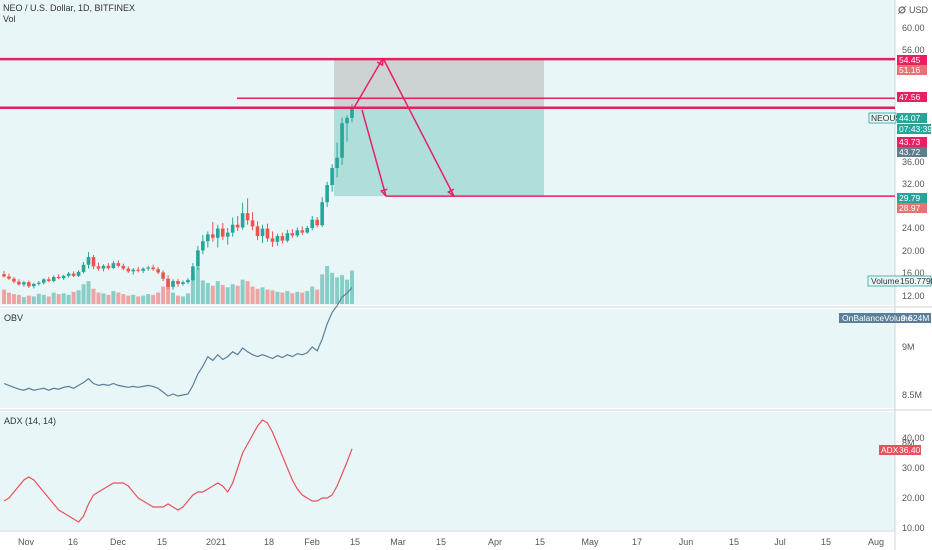 This screenshot has height=550, width=932. What do you see at coordinates (913, 28) in the screenshot?
I see `price-tick-label: 60.00` at bounding box center [913, 28].